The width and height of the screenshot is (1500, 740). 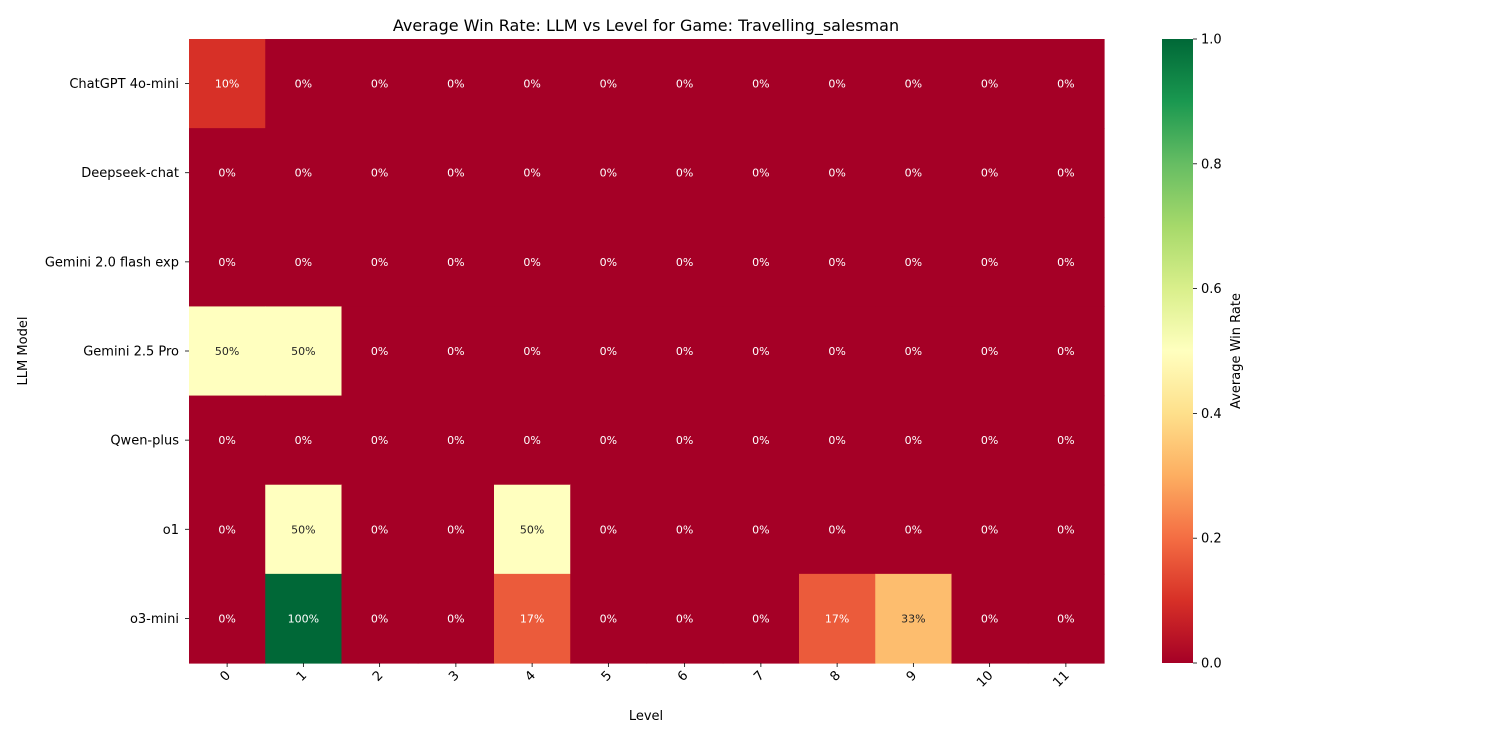 I want to click on y-tick-label: Gemini 2.5 Pro, so click(x=131, y=352).